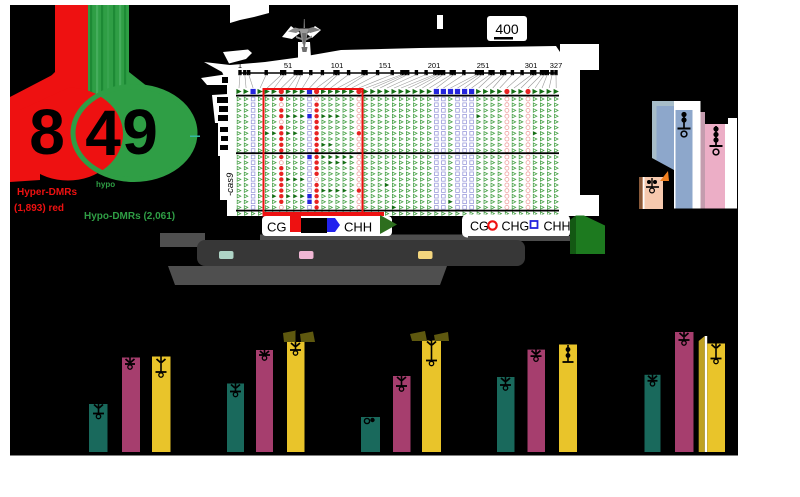  I want to click on svg-text: (1,893) red, so click(39, 208).